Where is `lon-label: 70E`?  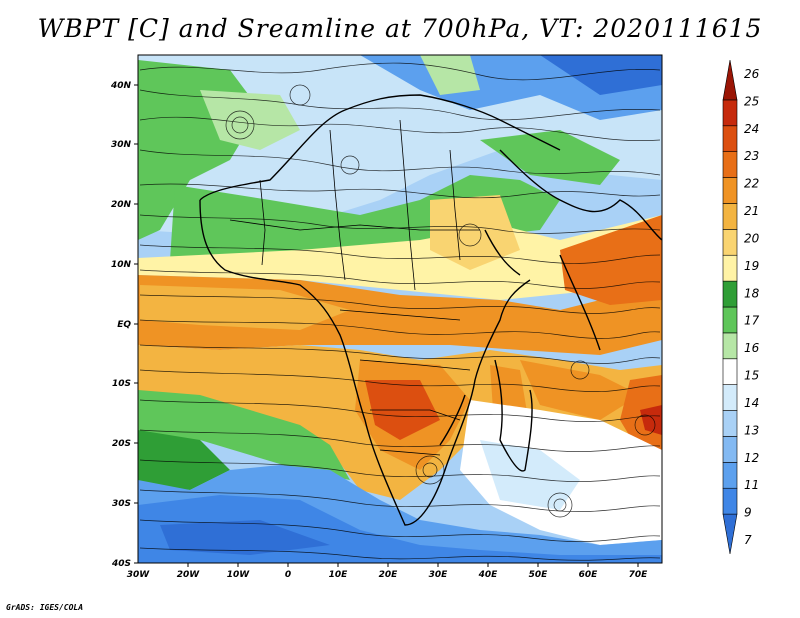 lon-label: 70E is located at coordinates (639, 575).